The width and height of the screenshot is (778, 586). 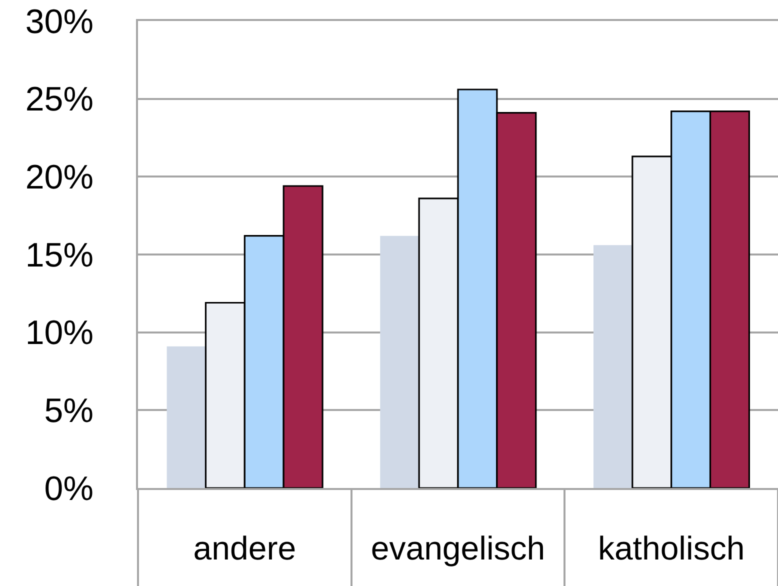 What do you see at coordinates (59, 177) in the screenshot?
I see `y-tick-label: 20%` at bounding box center [59, 177].